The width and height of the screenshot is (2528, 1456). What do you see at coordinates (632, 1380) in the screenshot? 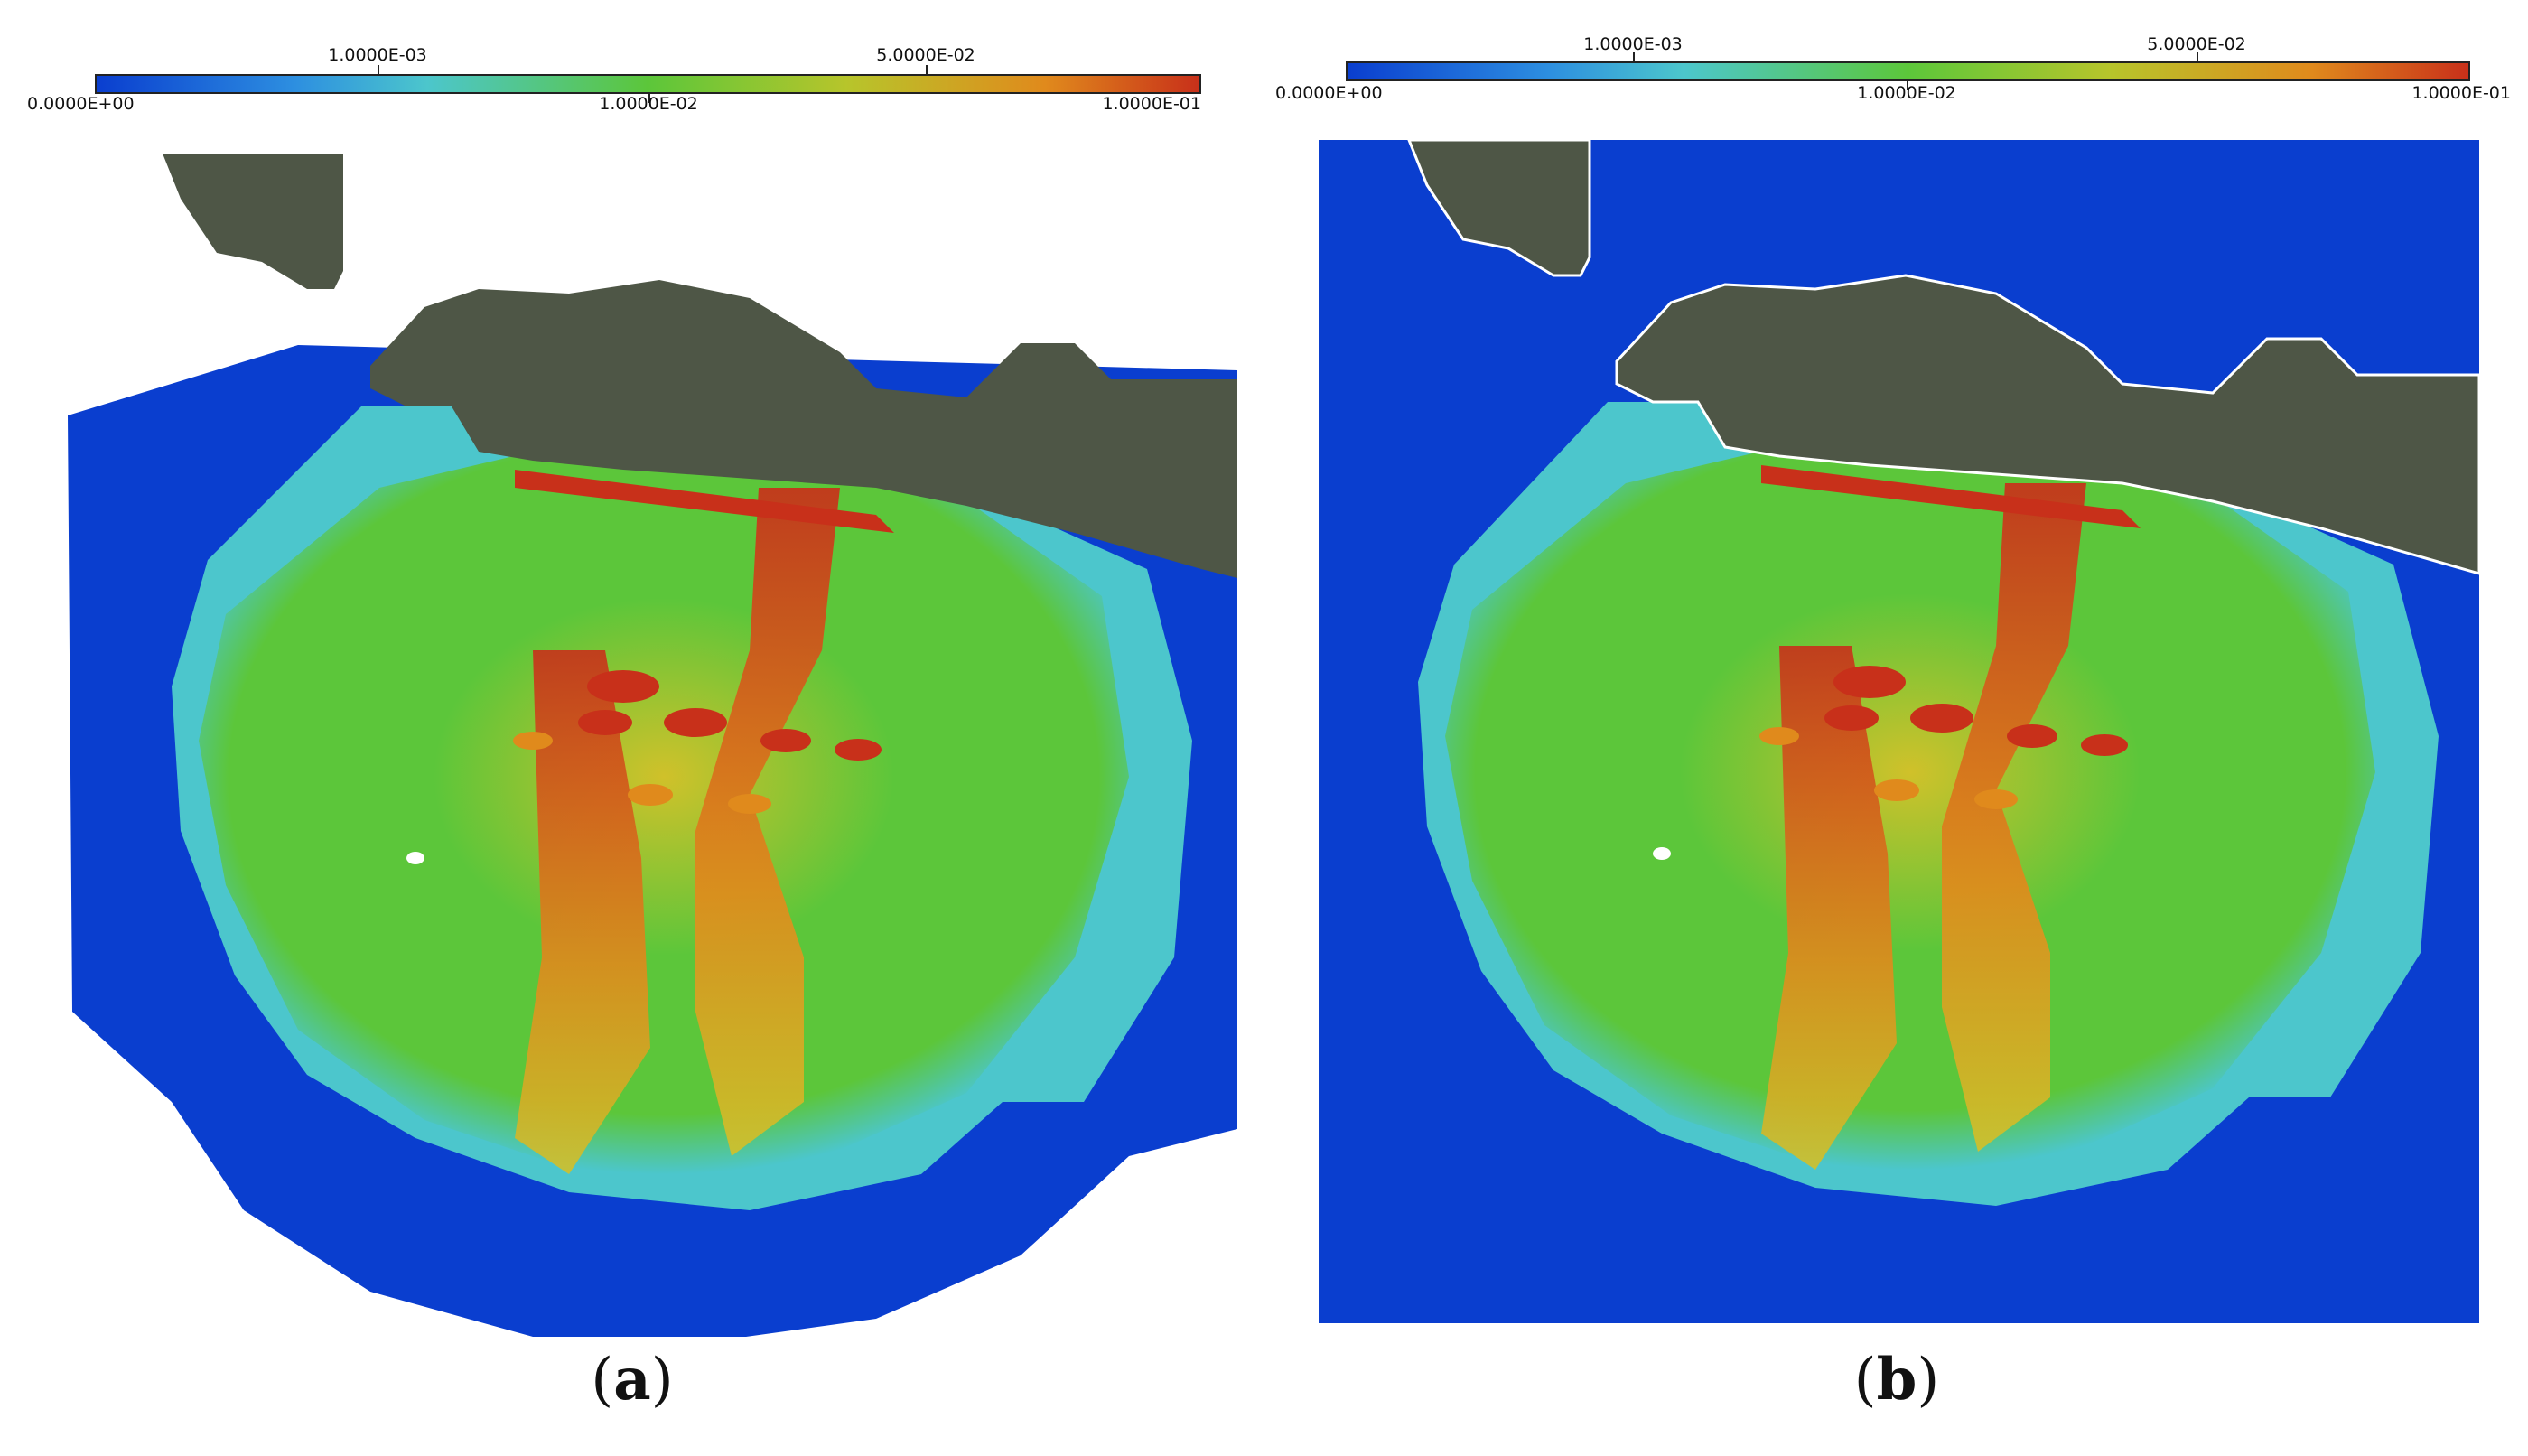
I see `caption-a: (a)` at bounding box center [632, 1380].